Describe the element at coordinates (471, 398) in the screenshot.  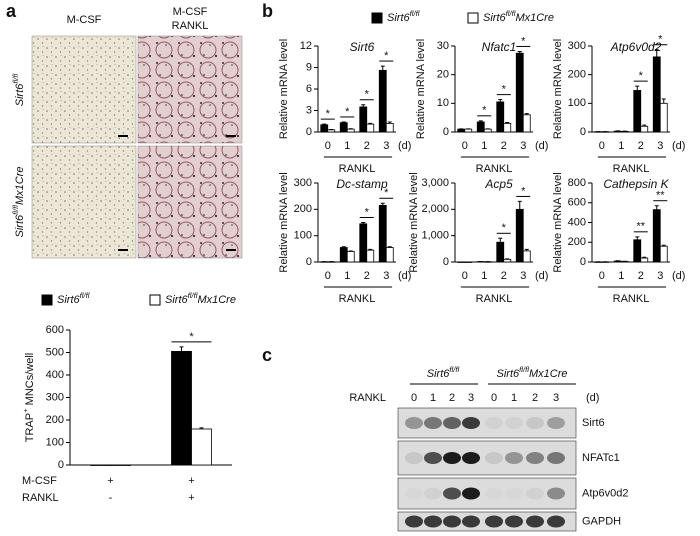
I see `lane-label: 3` at that location.